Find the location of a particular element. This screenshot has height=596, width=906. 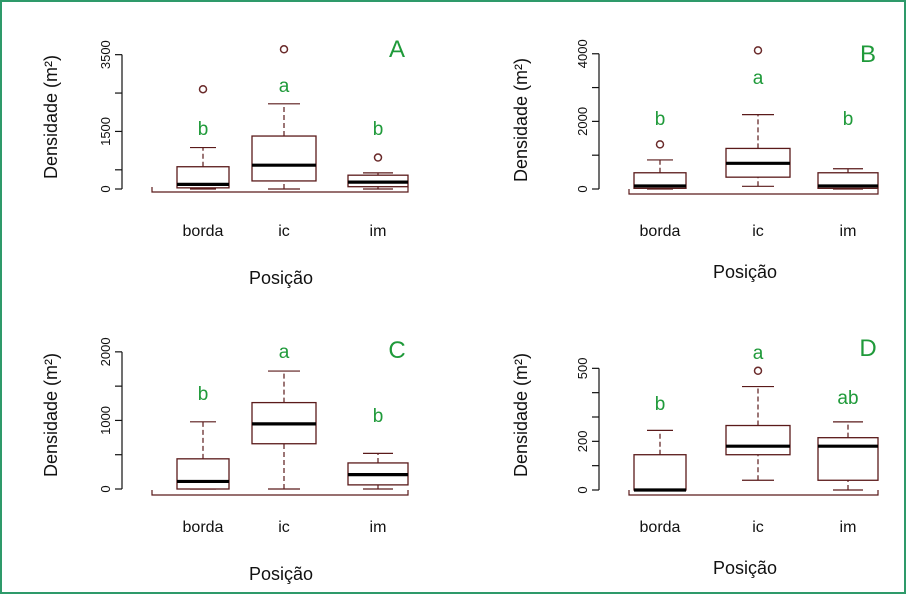

significance-letter: ab is located at coordinates (847, 398).